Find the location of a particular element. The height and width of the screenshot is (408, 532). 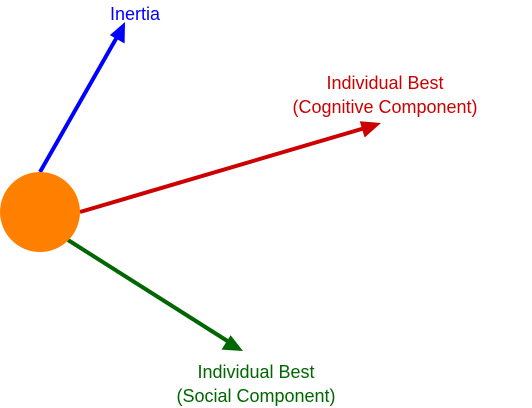

cognitive-arrow-shaft is located at coordinates (222, 170).